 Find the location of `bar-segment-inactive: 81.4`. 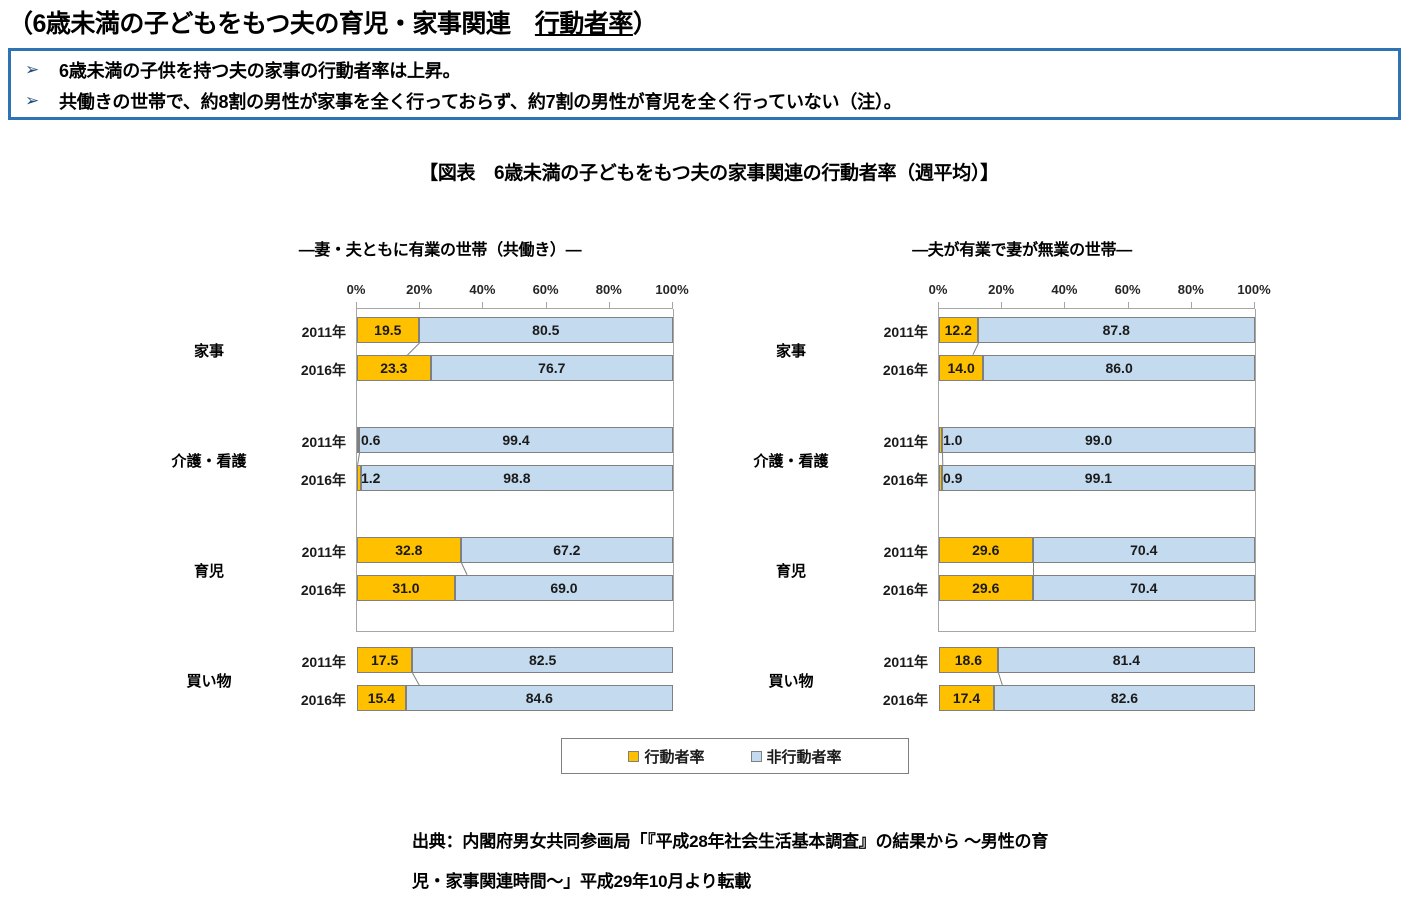

bar-segment-inactive: 81.4 is located at coordinates (1126, 660).